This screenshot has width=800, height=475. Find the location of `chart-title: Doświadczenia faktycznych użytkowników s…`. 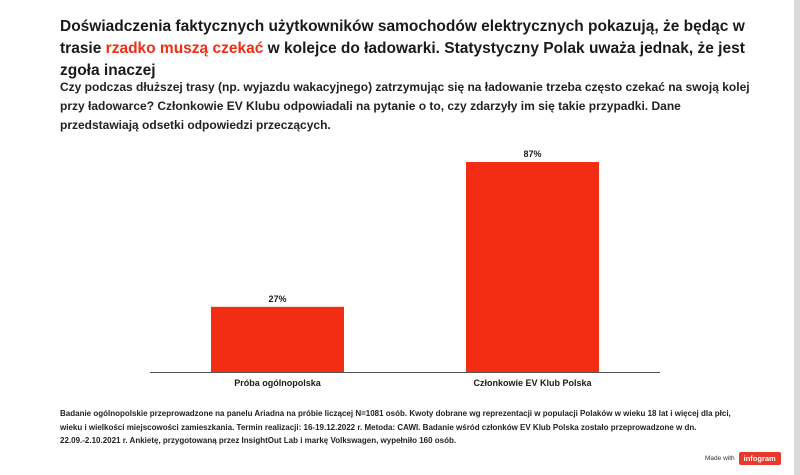

chart-title: Doświadczenia faktycznych użytkowników s… is located at coordinates (405, 49).